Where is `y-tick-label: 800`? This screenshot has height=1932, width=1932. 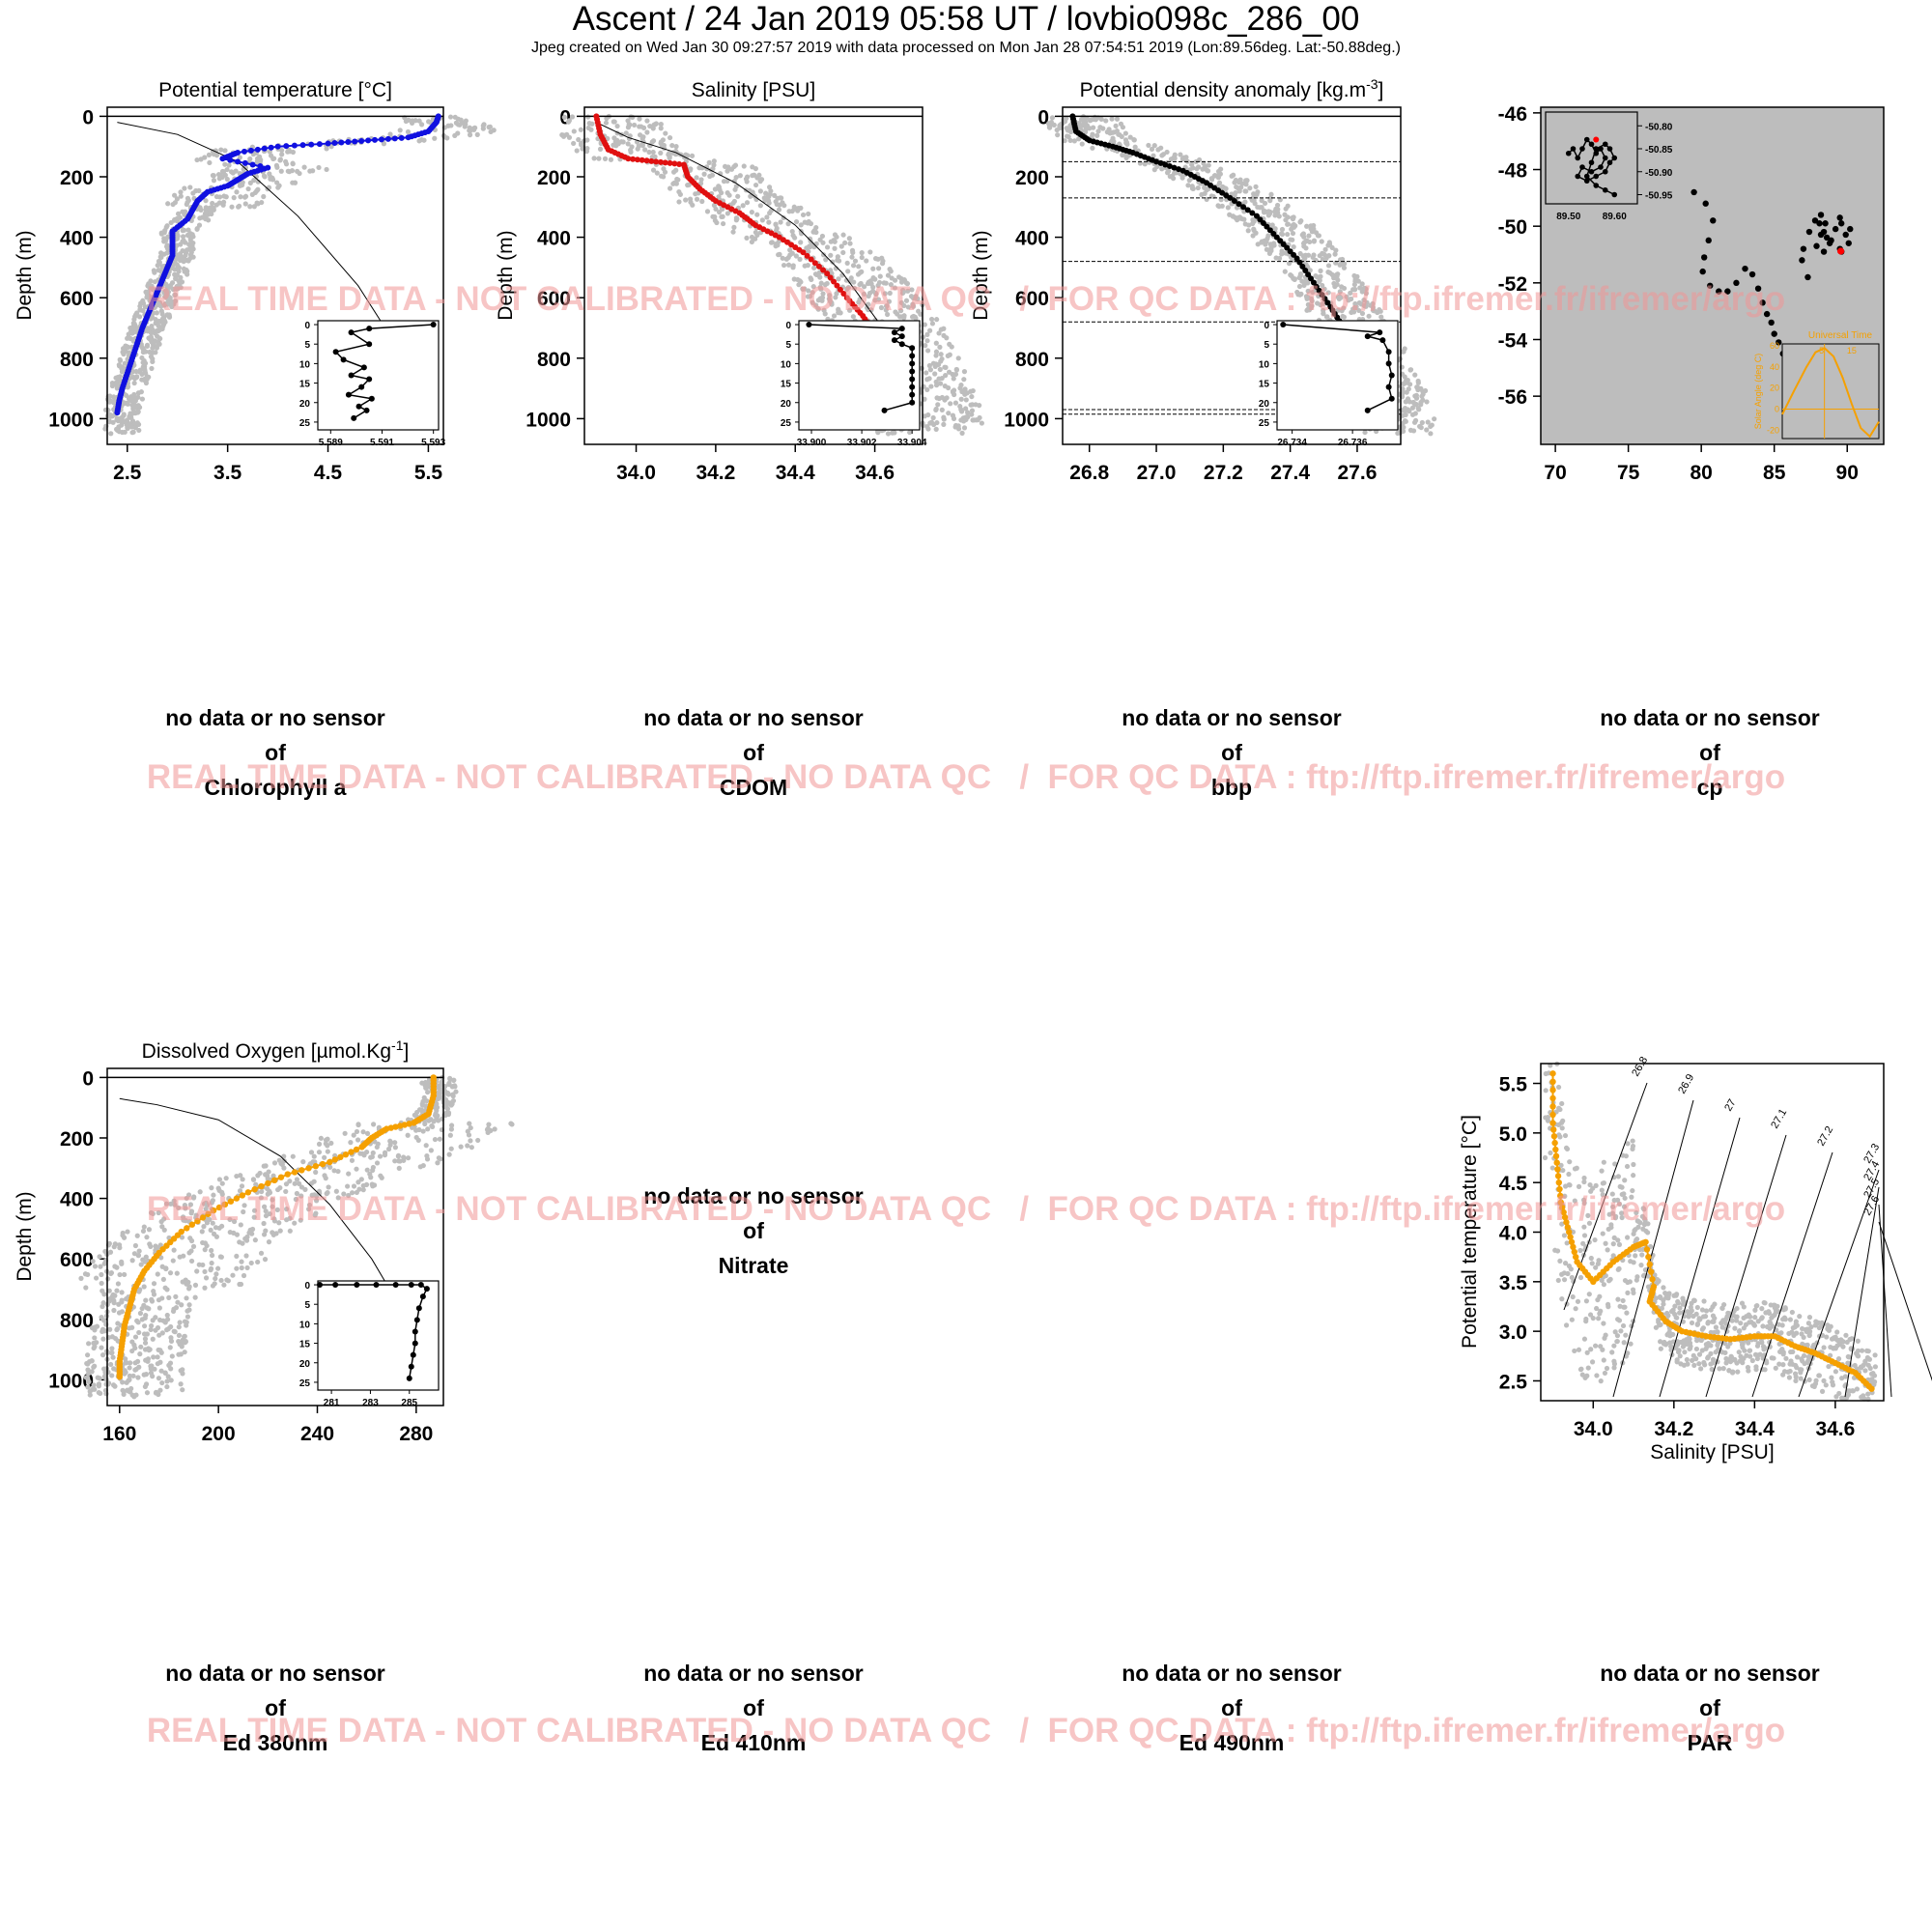 y-tick-label: 800 is located at coordinates (77, 360).